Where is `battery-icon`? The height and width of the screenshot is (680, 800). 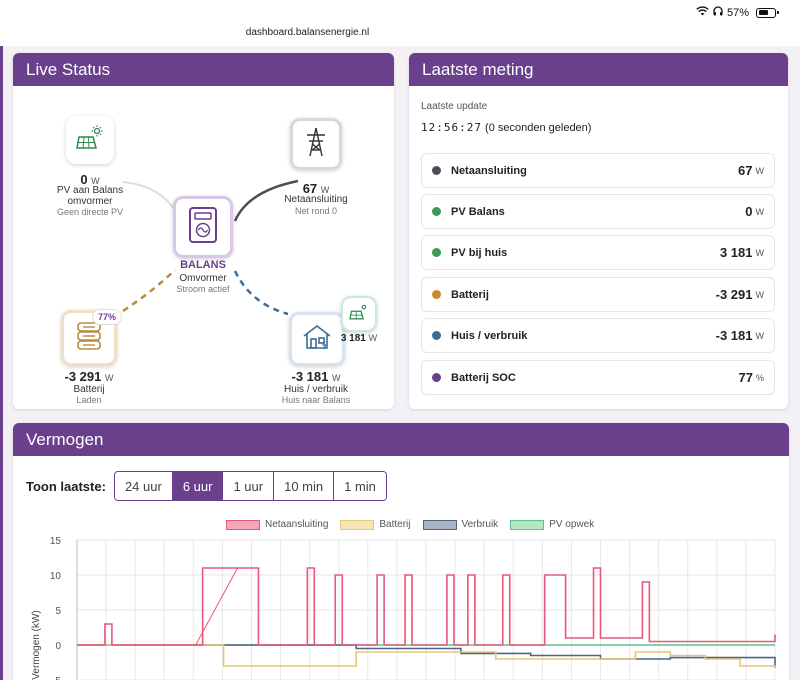 battery-icon is located at coordinates (767, 12).